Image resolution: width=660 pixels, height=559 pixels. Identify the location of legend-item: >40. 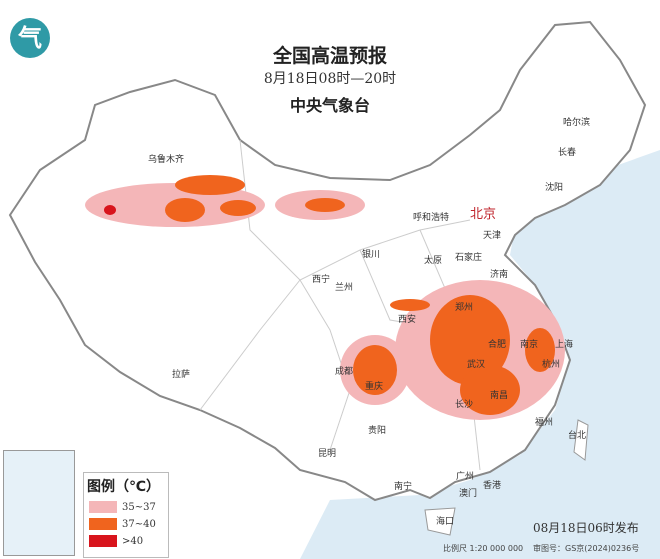
(128, 541).